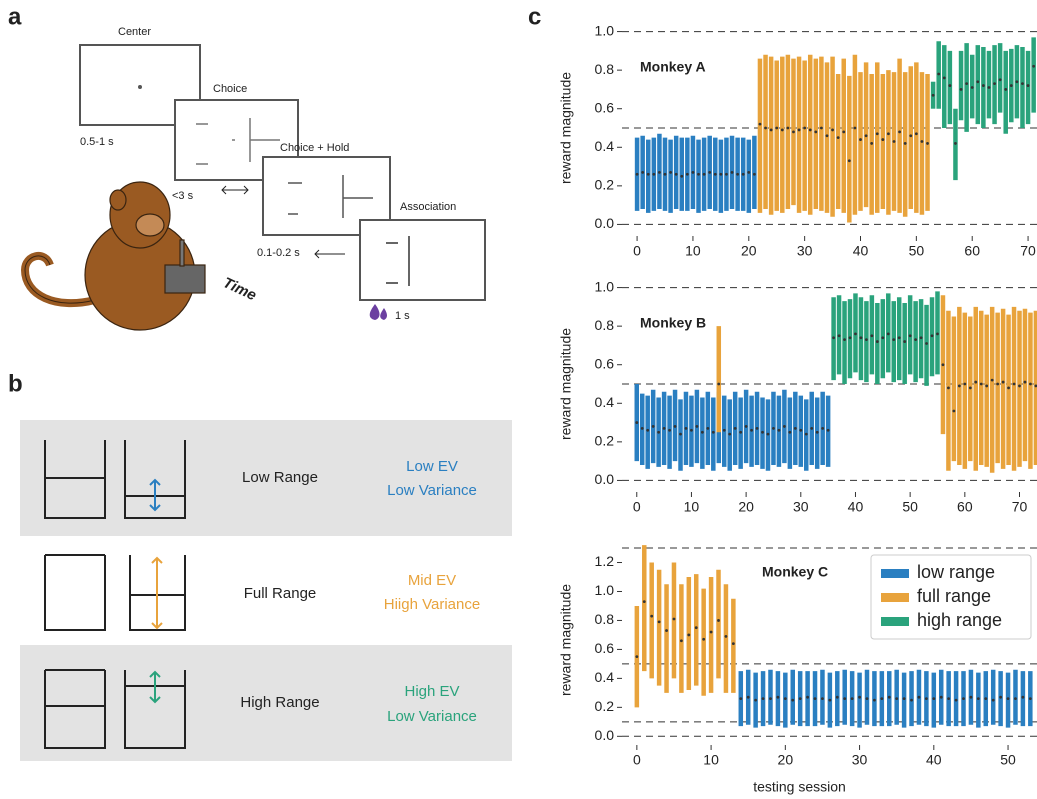 This screenshot has width=1037, height=799. Describe the element at coordinates (605, 286) in the screenshot. I see `y-tick-label: 1.0` at that location.